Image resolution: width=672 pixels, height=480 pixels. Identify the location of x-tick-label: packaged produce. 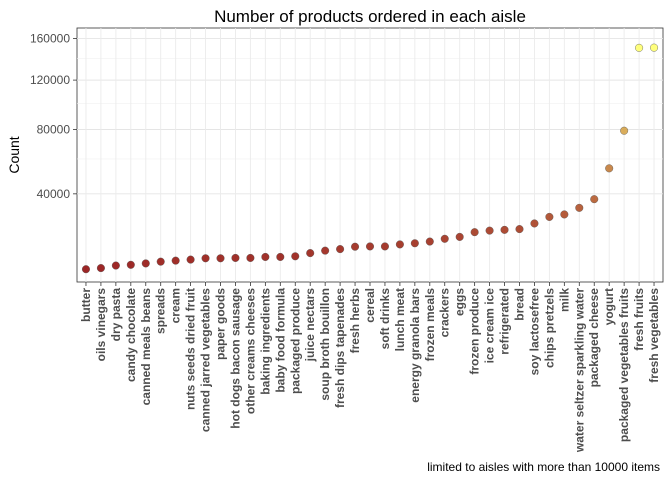
(295, 341).